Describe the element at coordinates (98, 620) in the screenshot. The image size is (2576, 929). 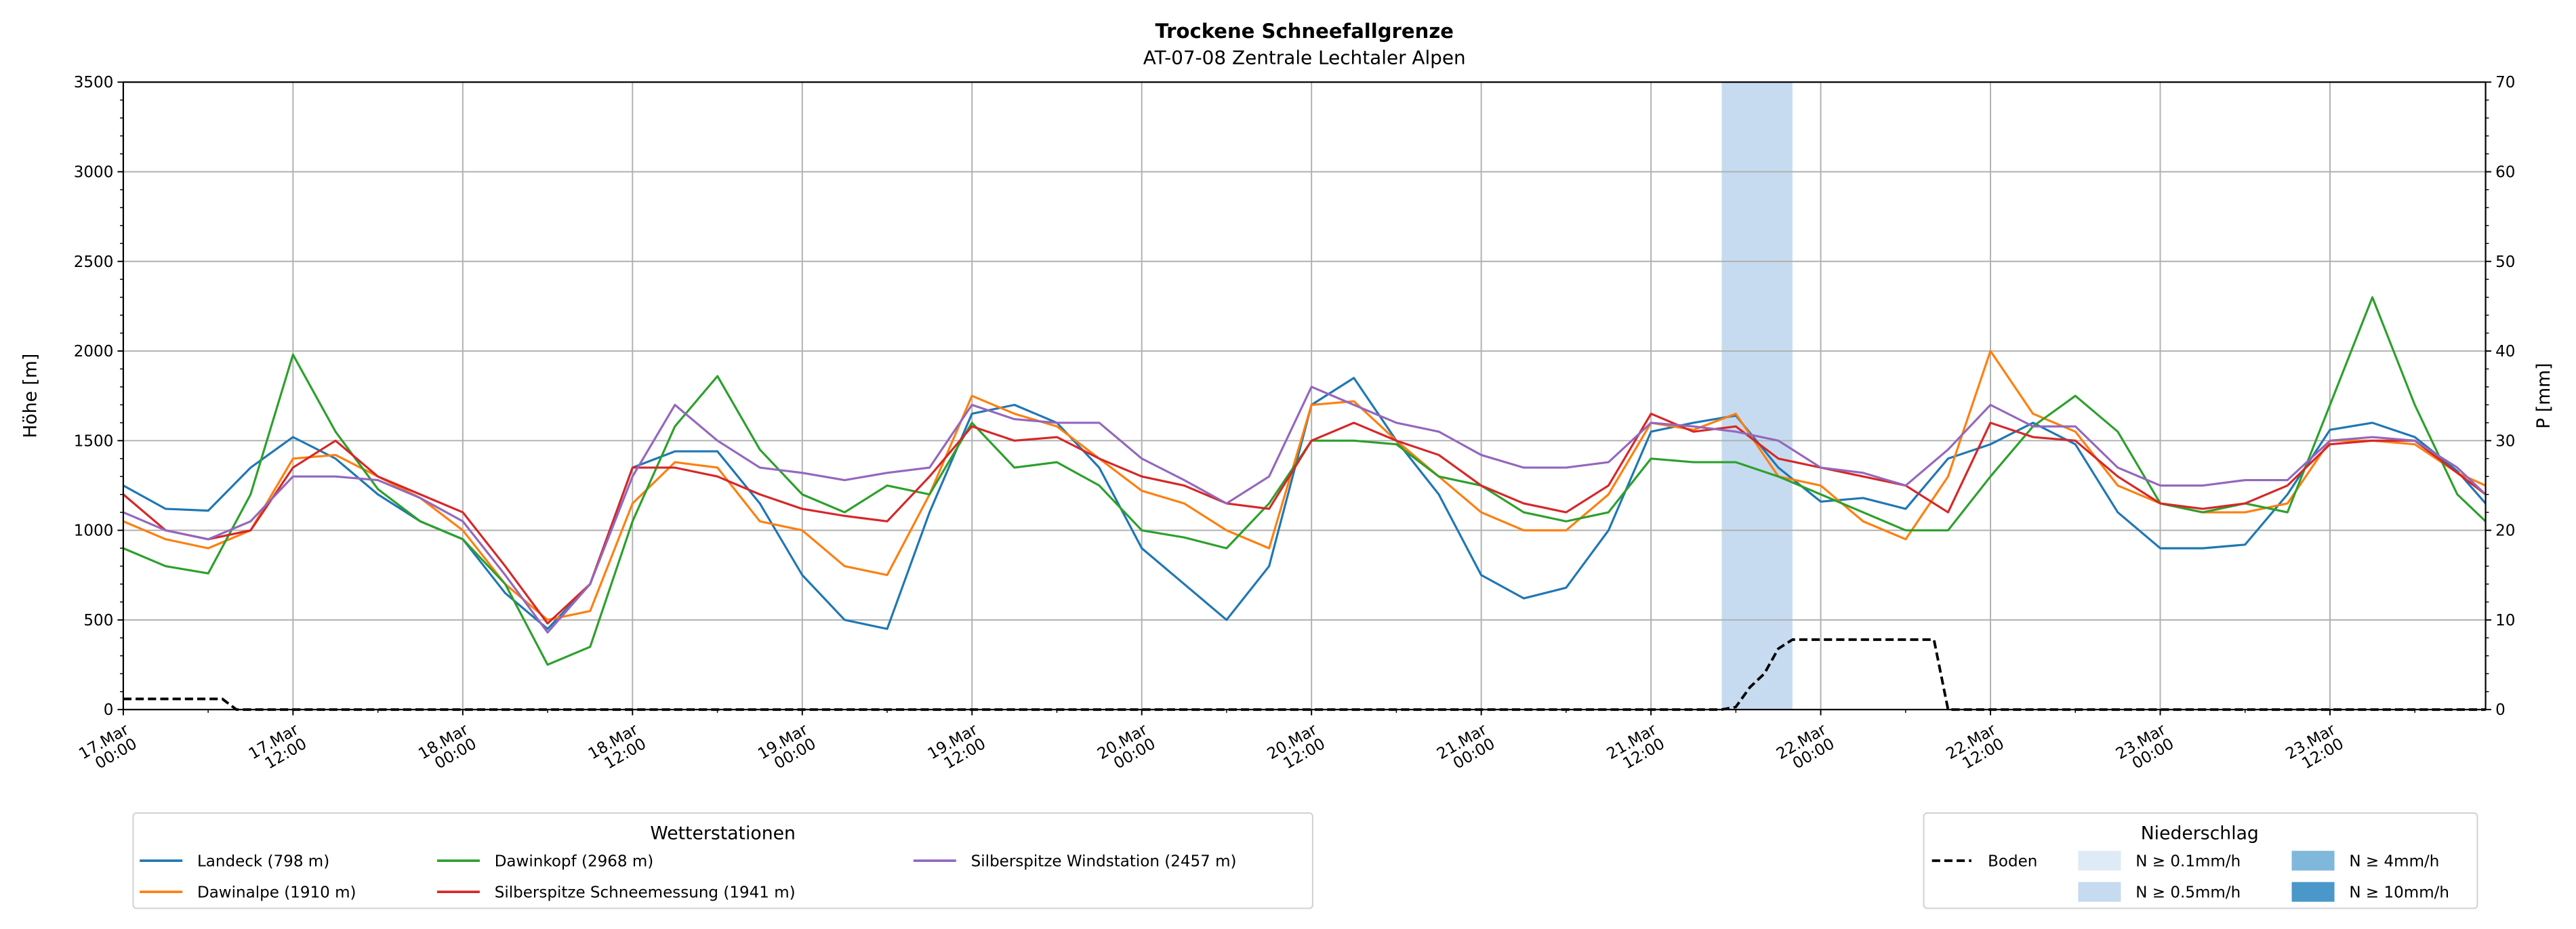
I see `y-tick-label: 500` at that location.